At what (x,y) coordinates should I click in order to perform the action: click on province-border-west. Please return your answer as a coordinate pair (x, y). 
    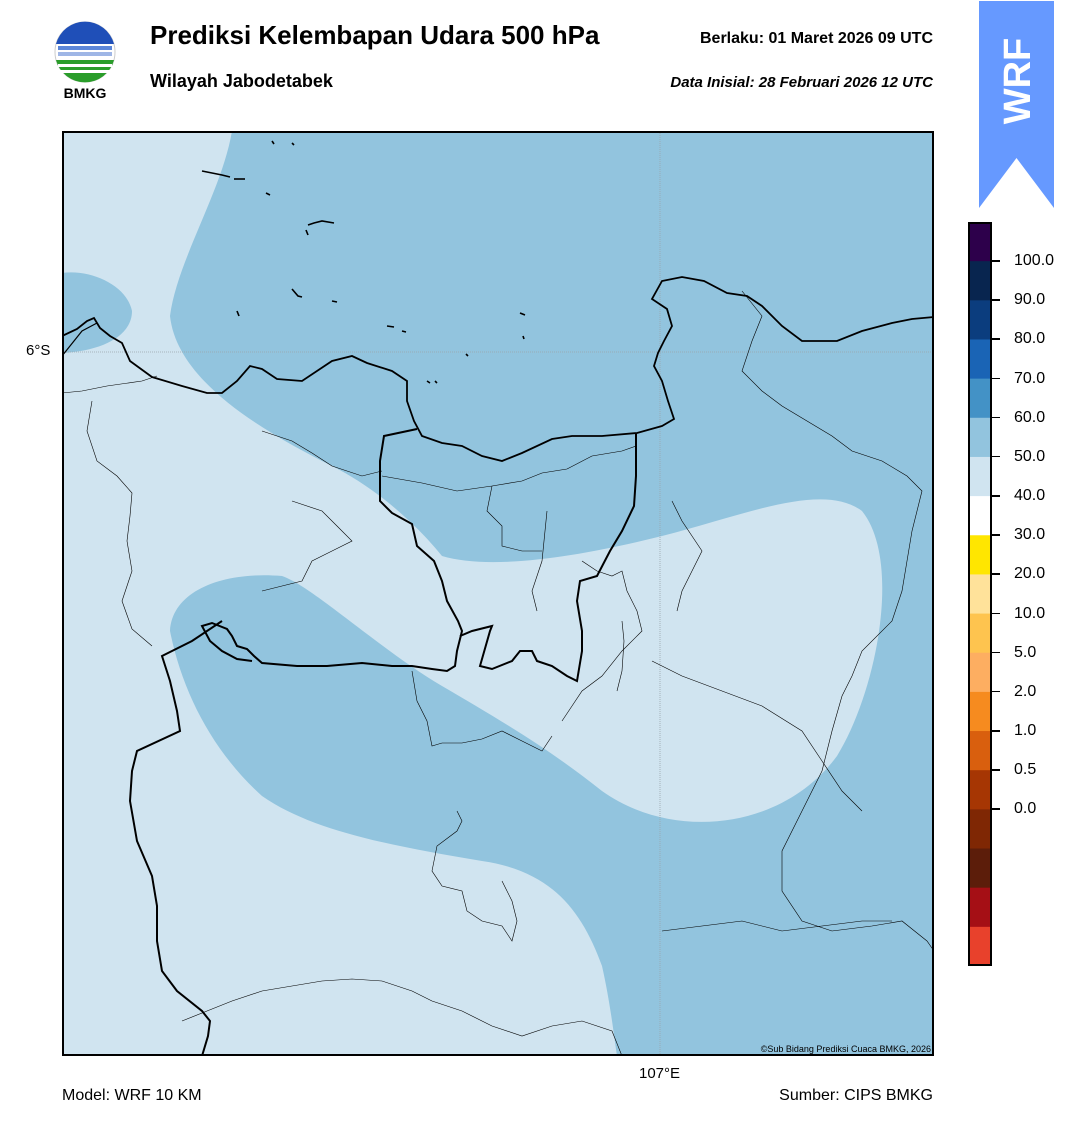
    Looking at the image, I should click on (175, 838).